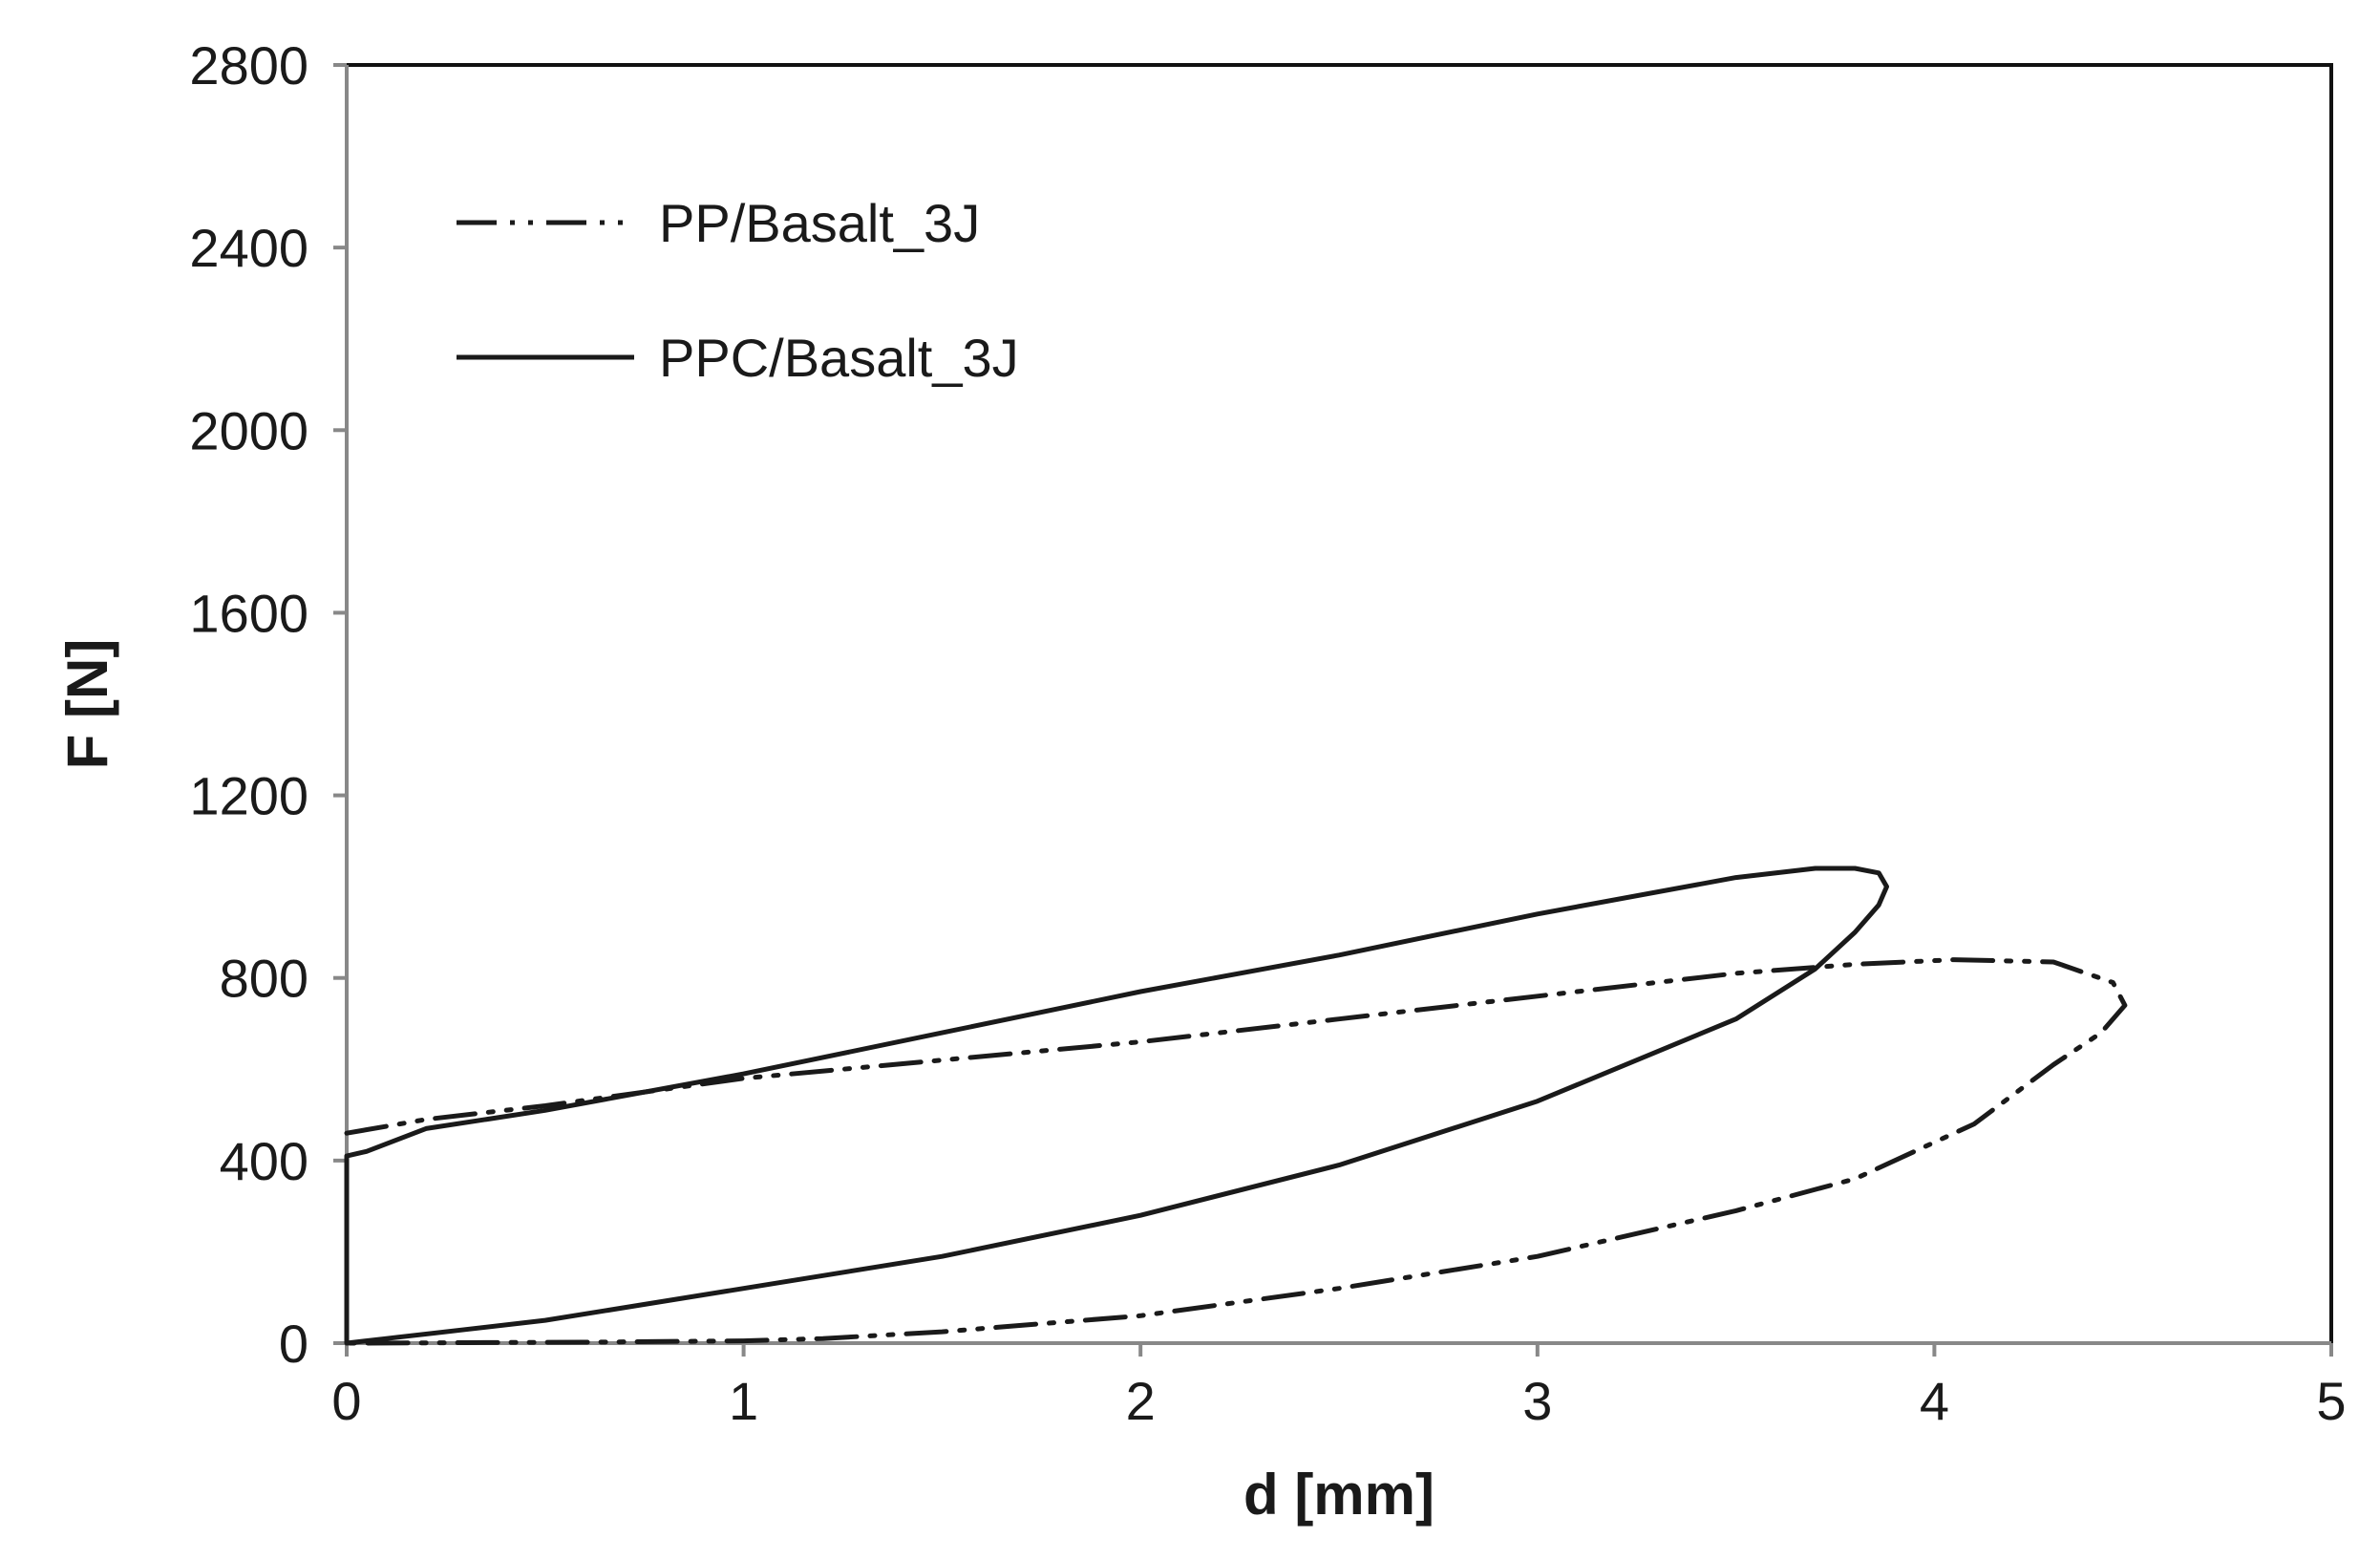 The height and width of the screenshot is (1560, 2380). Describe the element at coordinates (87, 704) in the screenshot. I see `y-axis-title: F [N]` at that location.